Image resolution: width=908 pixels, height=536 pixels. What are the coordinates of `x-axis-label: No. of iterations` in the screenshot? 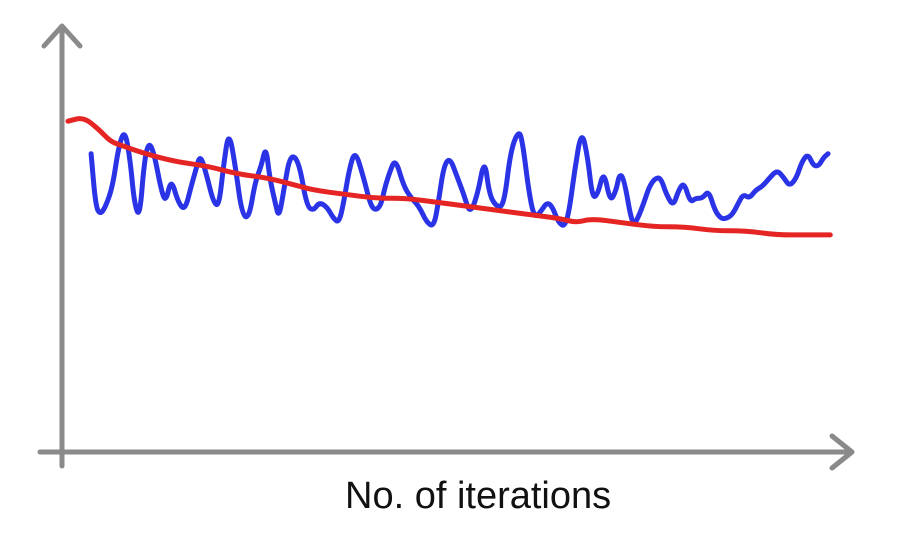 It's located at (478, 496).